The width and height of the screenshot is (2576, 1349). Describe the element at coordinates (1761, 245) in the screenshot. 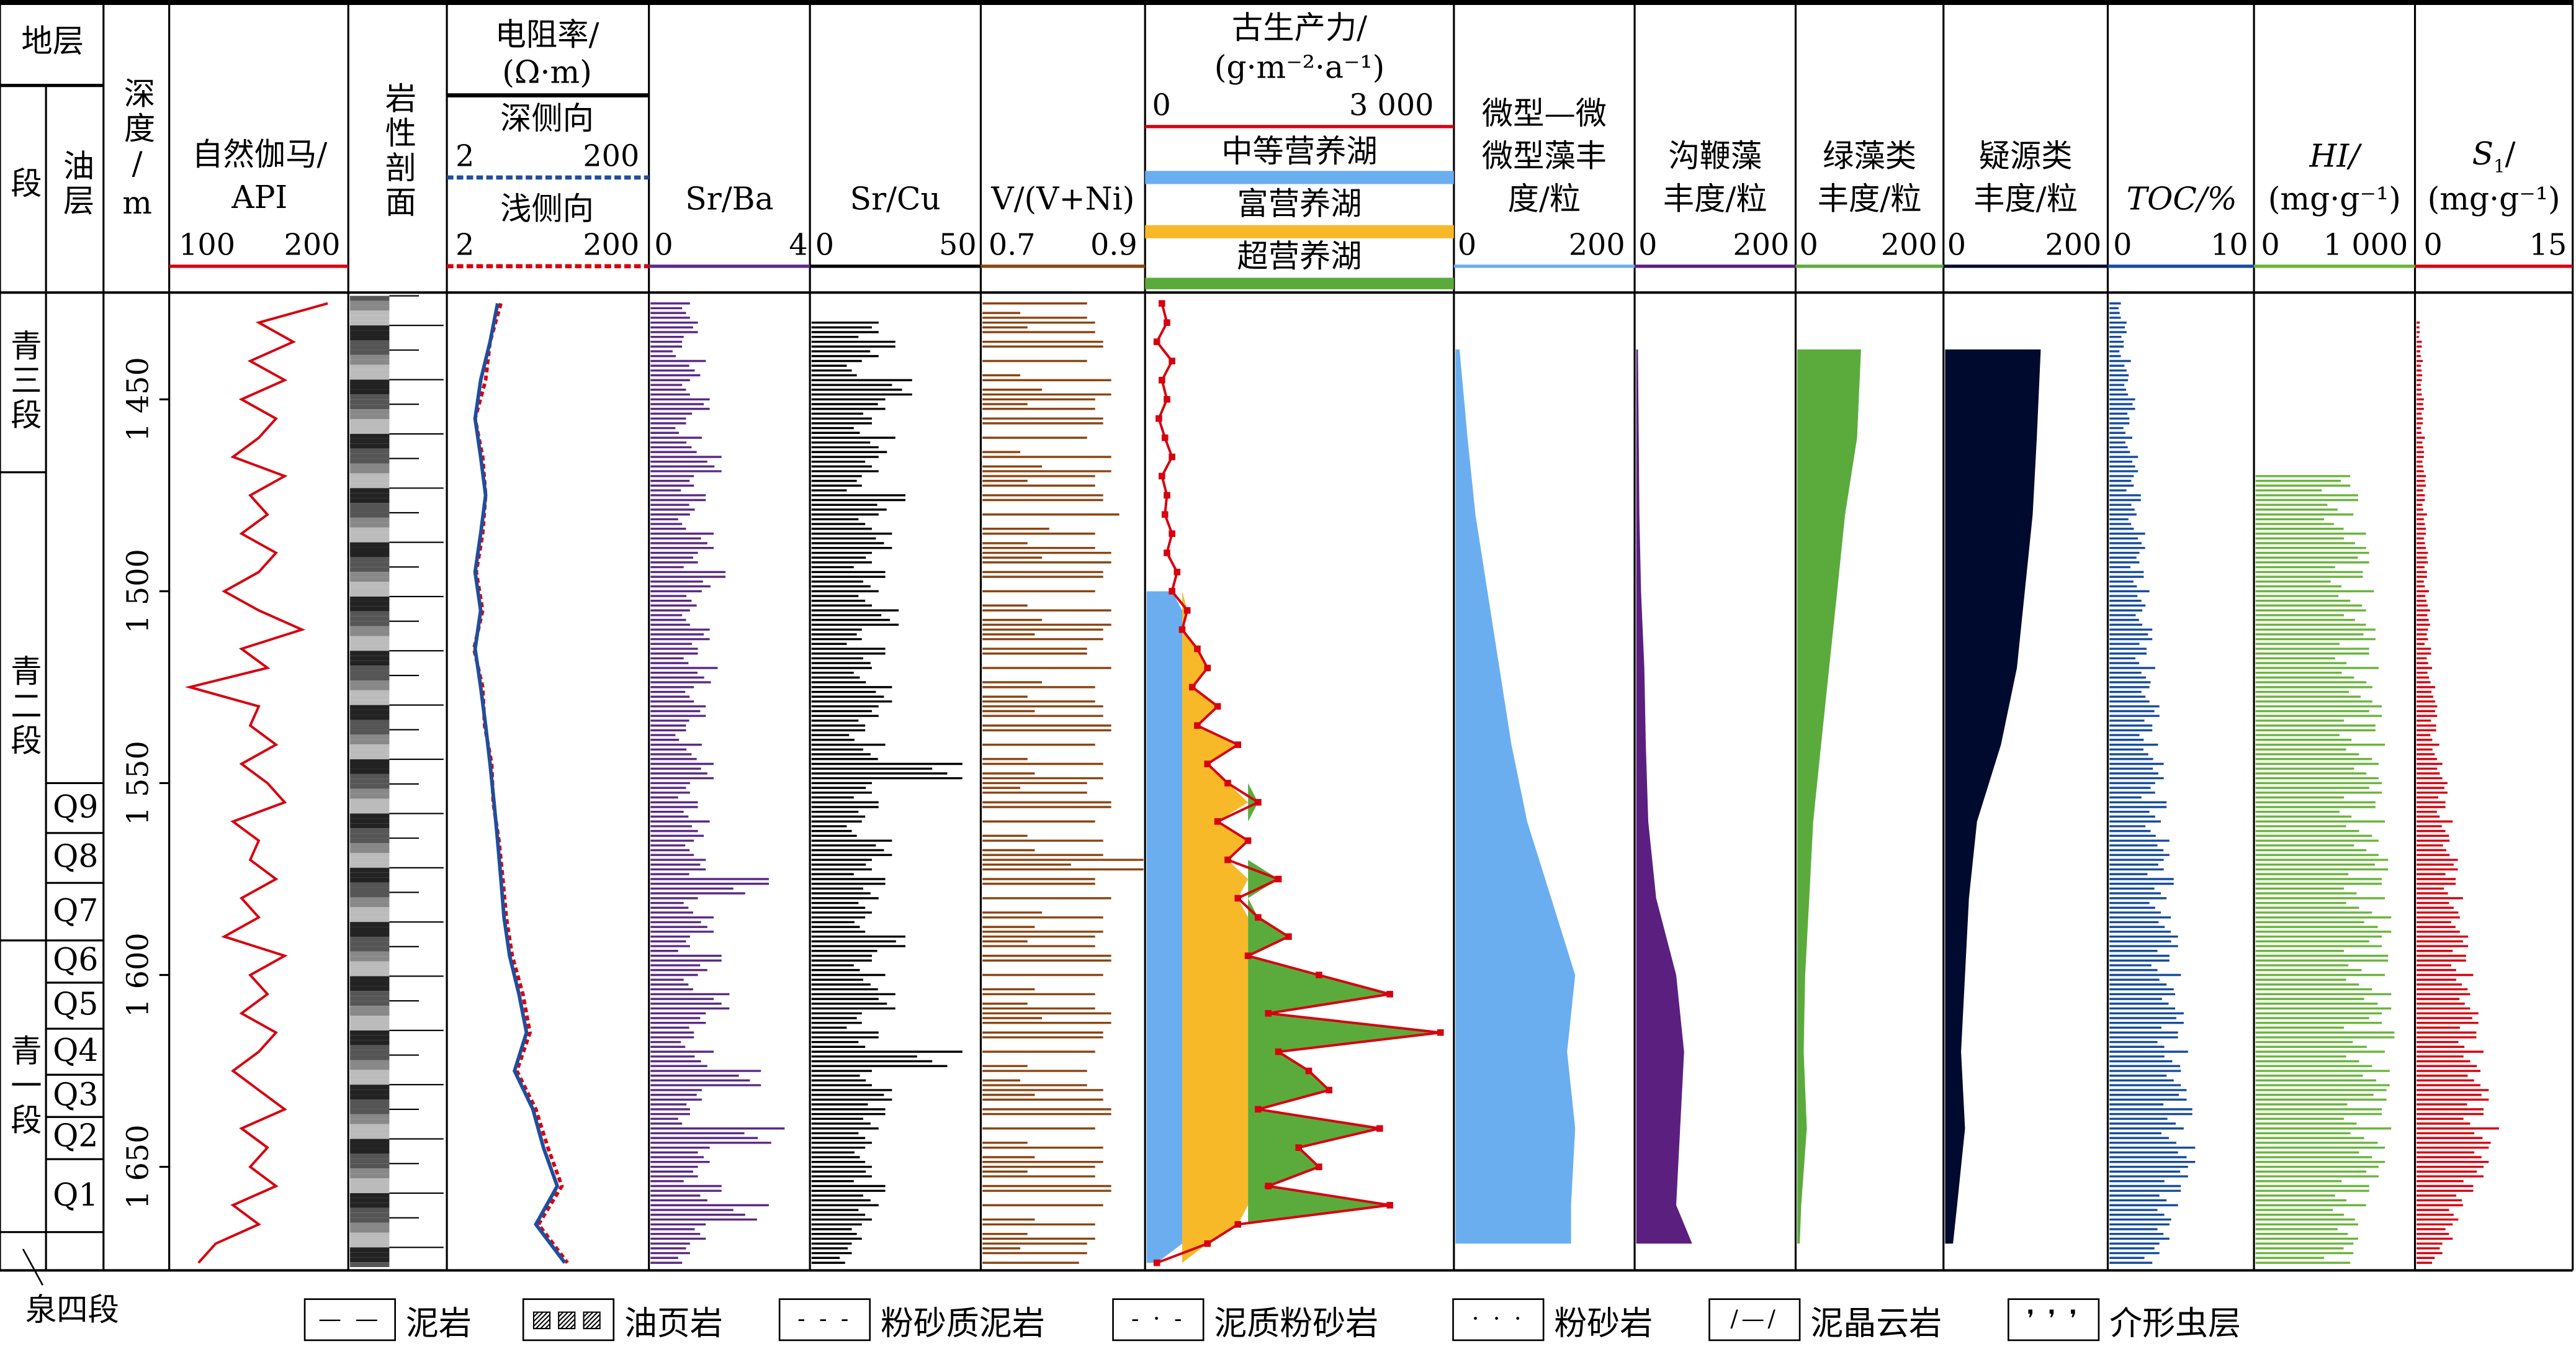

I see `dino-max: 200` at that location.